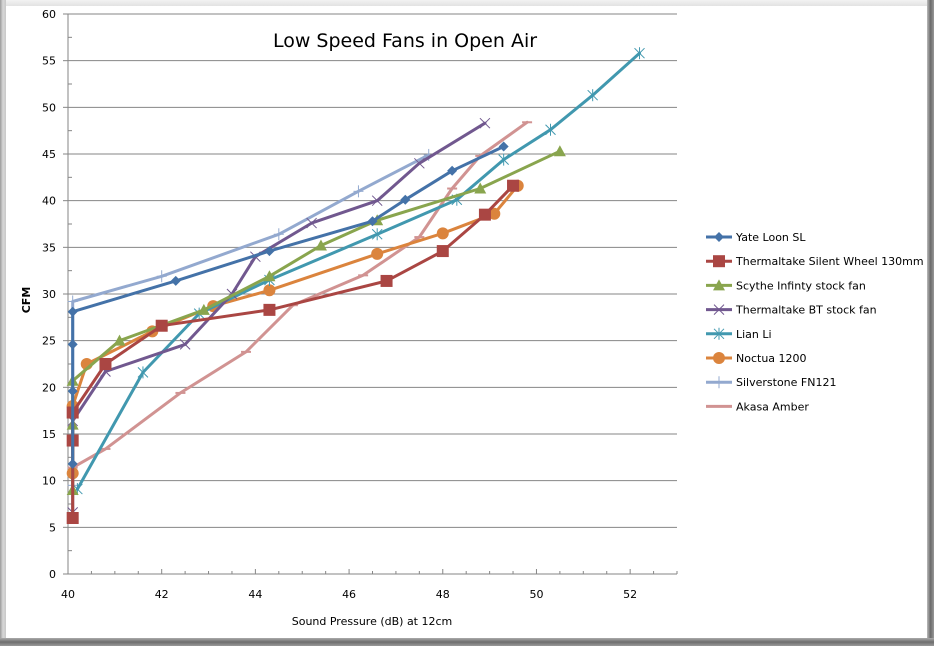 This screenshot has height=646, width=934. Describe the element at coordinates (630, 594) in the screenshot. I see `x-tick-label: 52` at that location.